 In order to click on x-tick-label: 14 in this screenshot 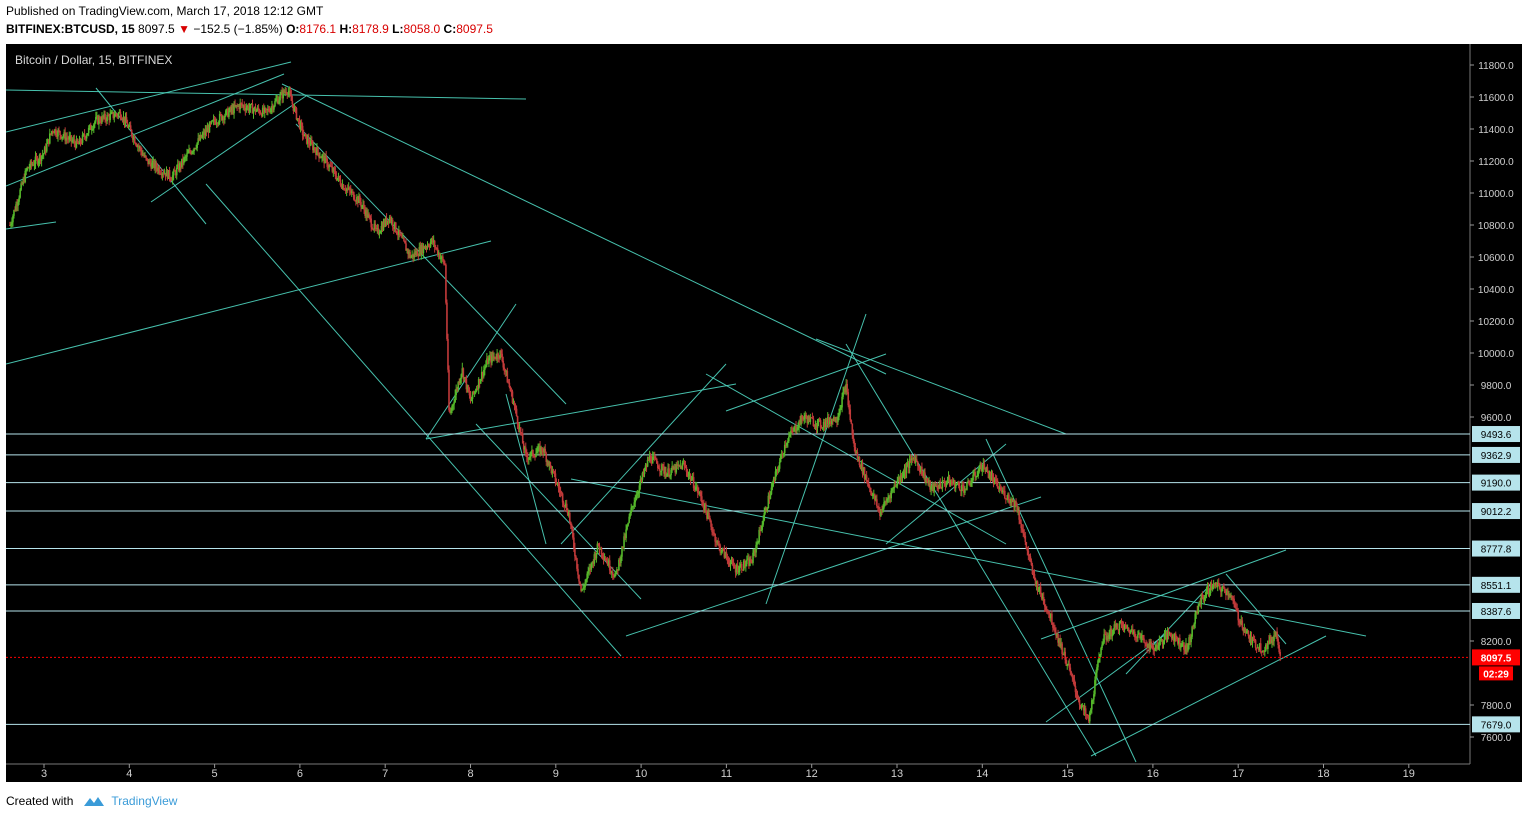, I will do `click(982, 774)`.